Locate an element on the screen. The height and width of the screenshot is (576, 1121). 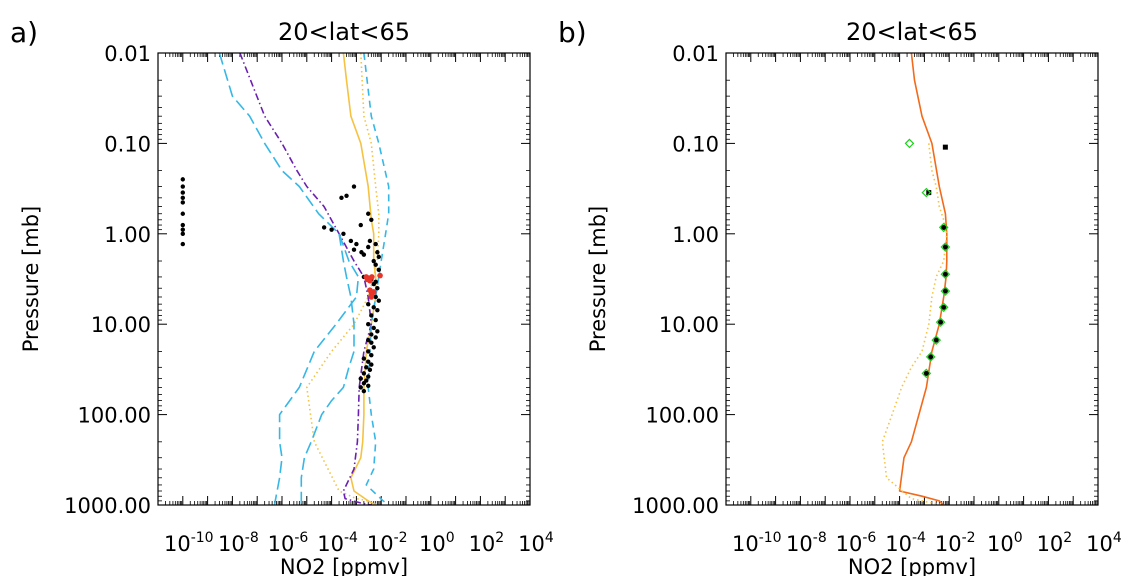
panel-label: b) is located at coordinates (572, 32).